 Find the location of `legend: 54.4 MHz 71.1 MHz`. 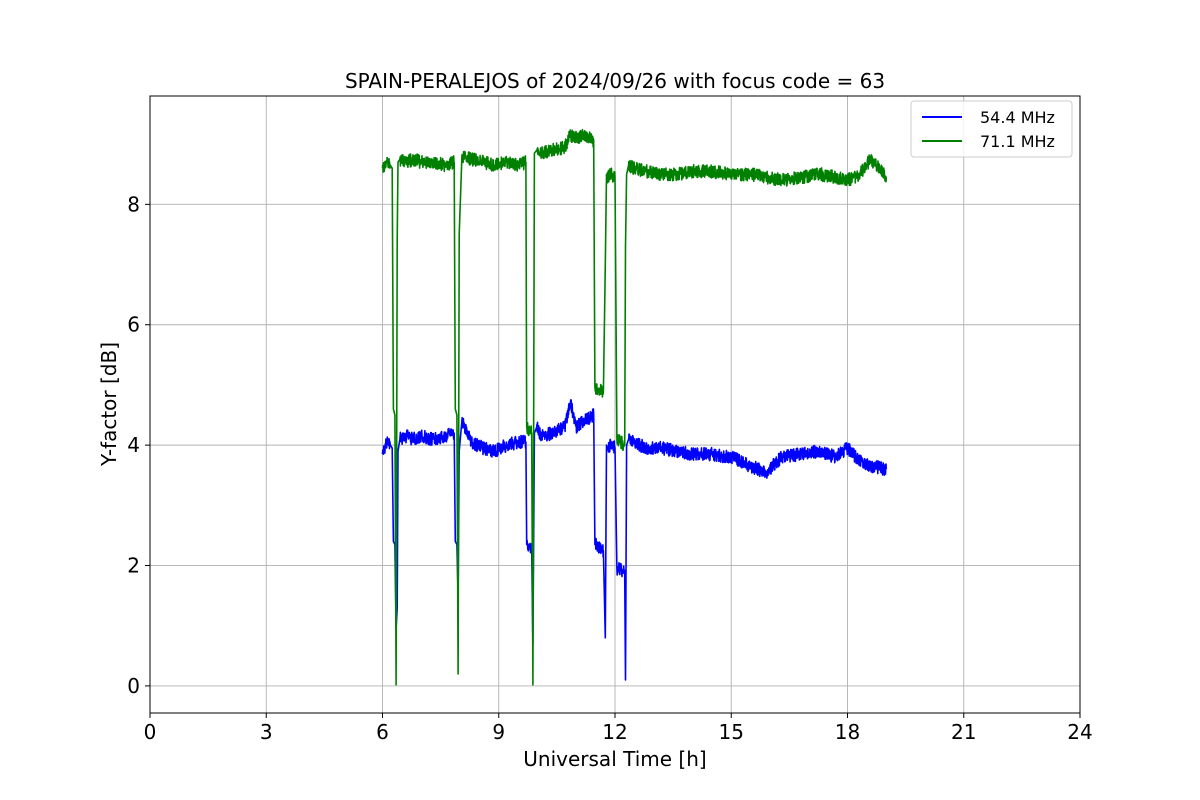

legend: 54.4 MHz 71.1 MHz is located at coordinates (991, 129).